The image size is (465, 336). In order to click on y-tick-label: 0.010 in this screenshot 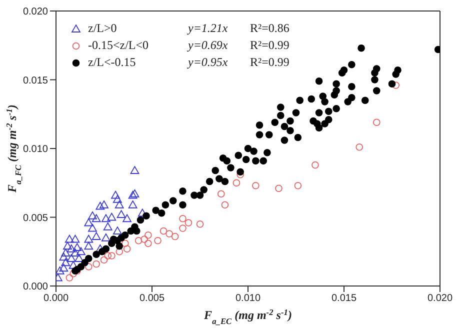, I will do `click(35, 150)`.